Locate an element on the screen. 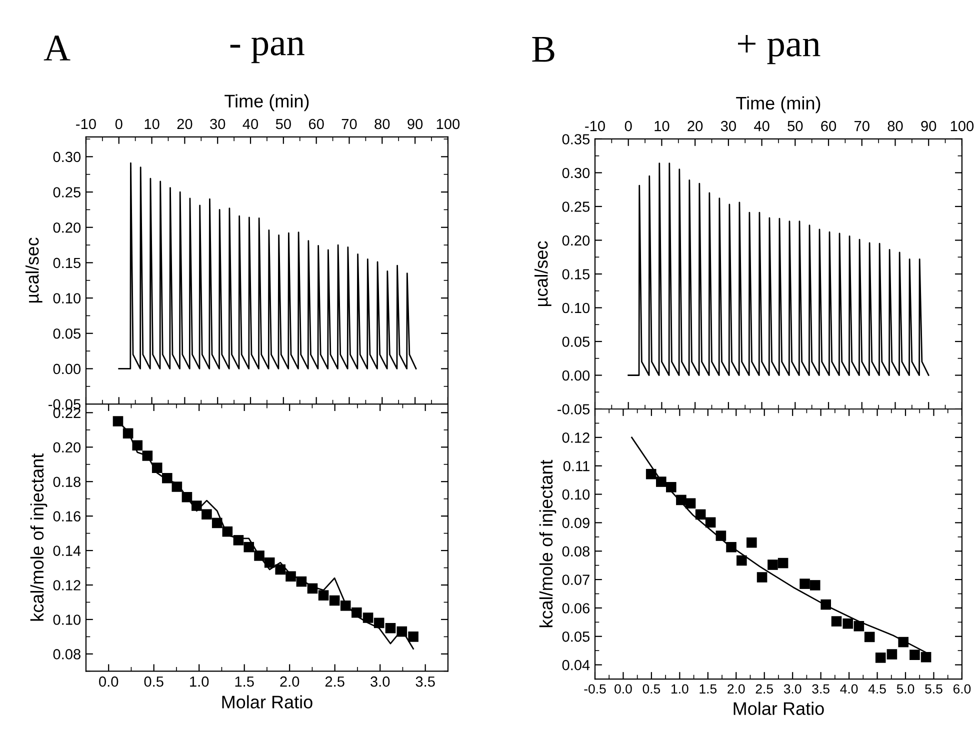 The width and height of the screenshot is (977, 740). x-tick-label: -10 is located at coordinates (595, 126).